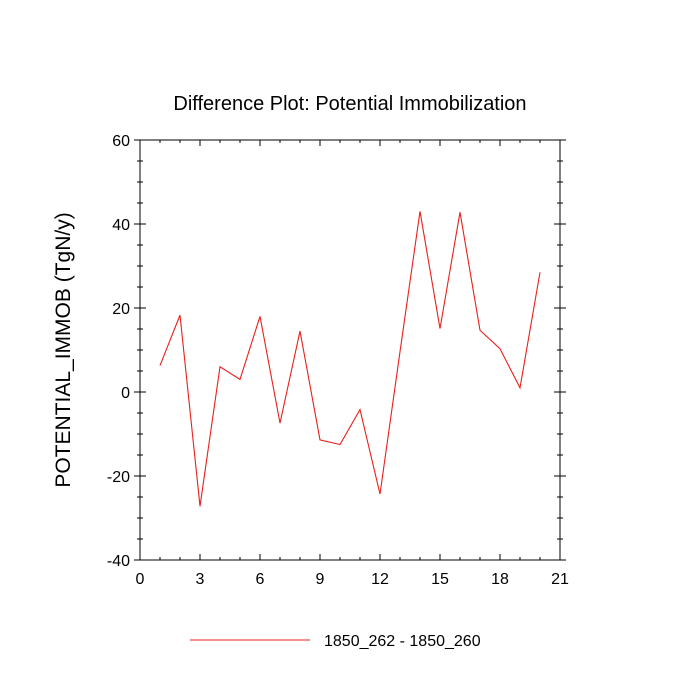  Describe the element at coordinates (121, 309) in the screenshot. I see `y-tick-label: 20` at that location.